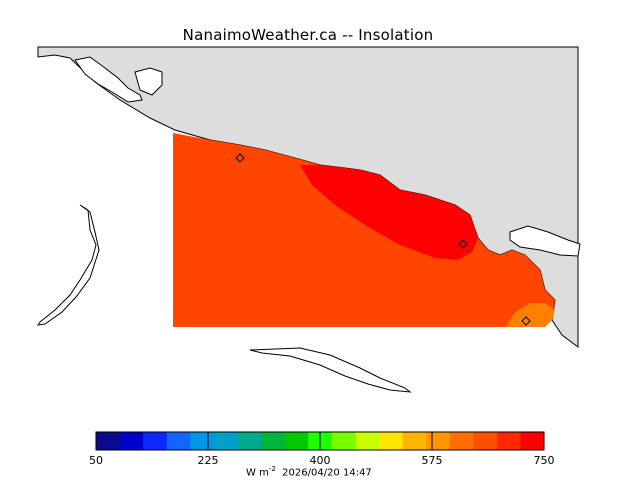 The image size is (640, 480). I want to click on insolation-field-low-patch, so click(530, 315).